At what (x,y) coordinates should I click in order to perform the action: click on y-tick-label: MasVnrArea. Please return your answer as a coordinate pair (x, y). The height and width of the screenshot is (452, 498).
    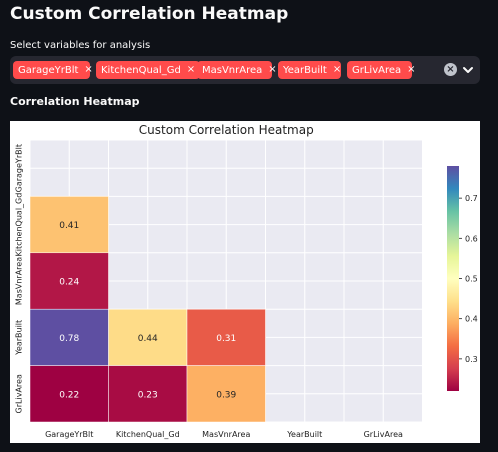
    Looking at the image, I should click on (19, 281).